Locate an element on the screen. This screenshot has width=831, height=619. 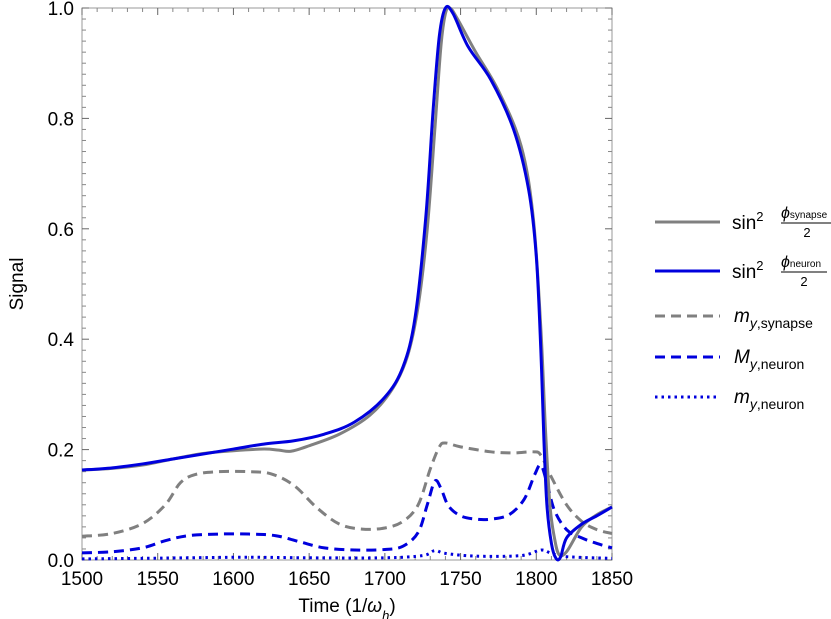
legend-label: my,neuron is located at coordinates (769, 399).